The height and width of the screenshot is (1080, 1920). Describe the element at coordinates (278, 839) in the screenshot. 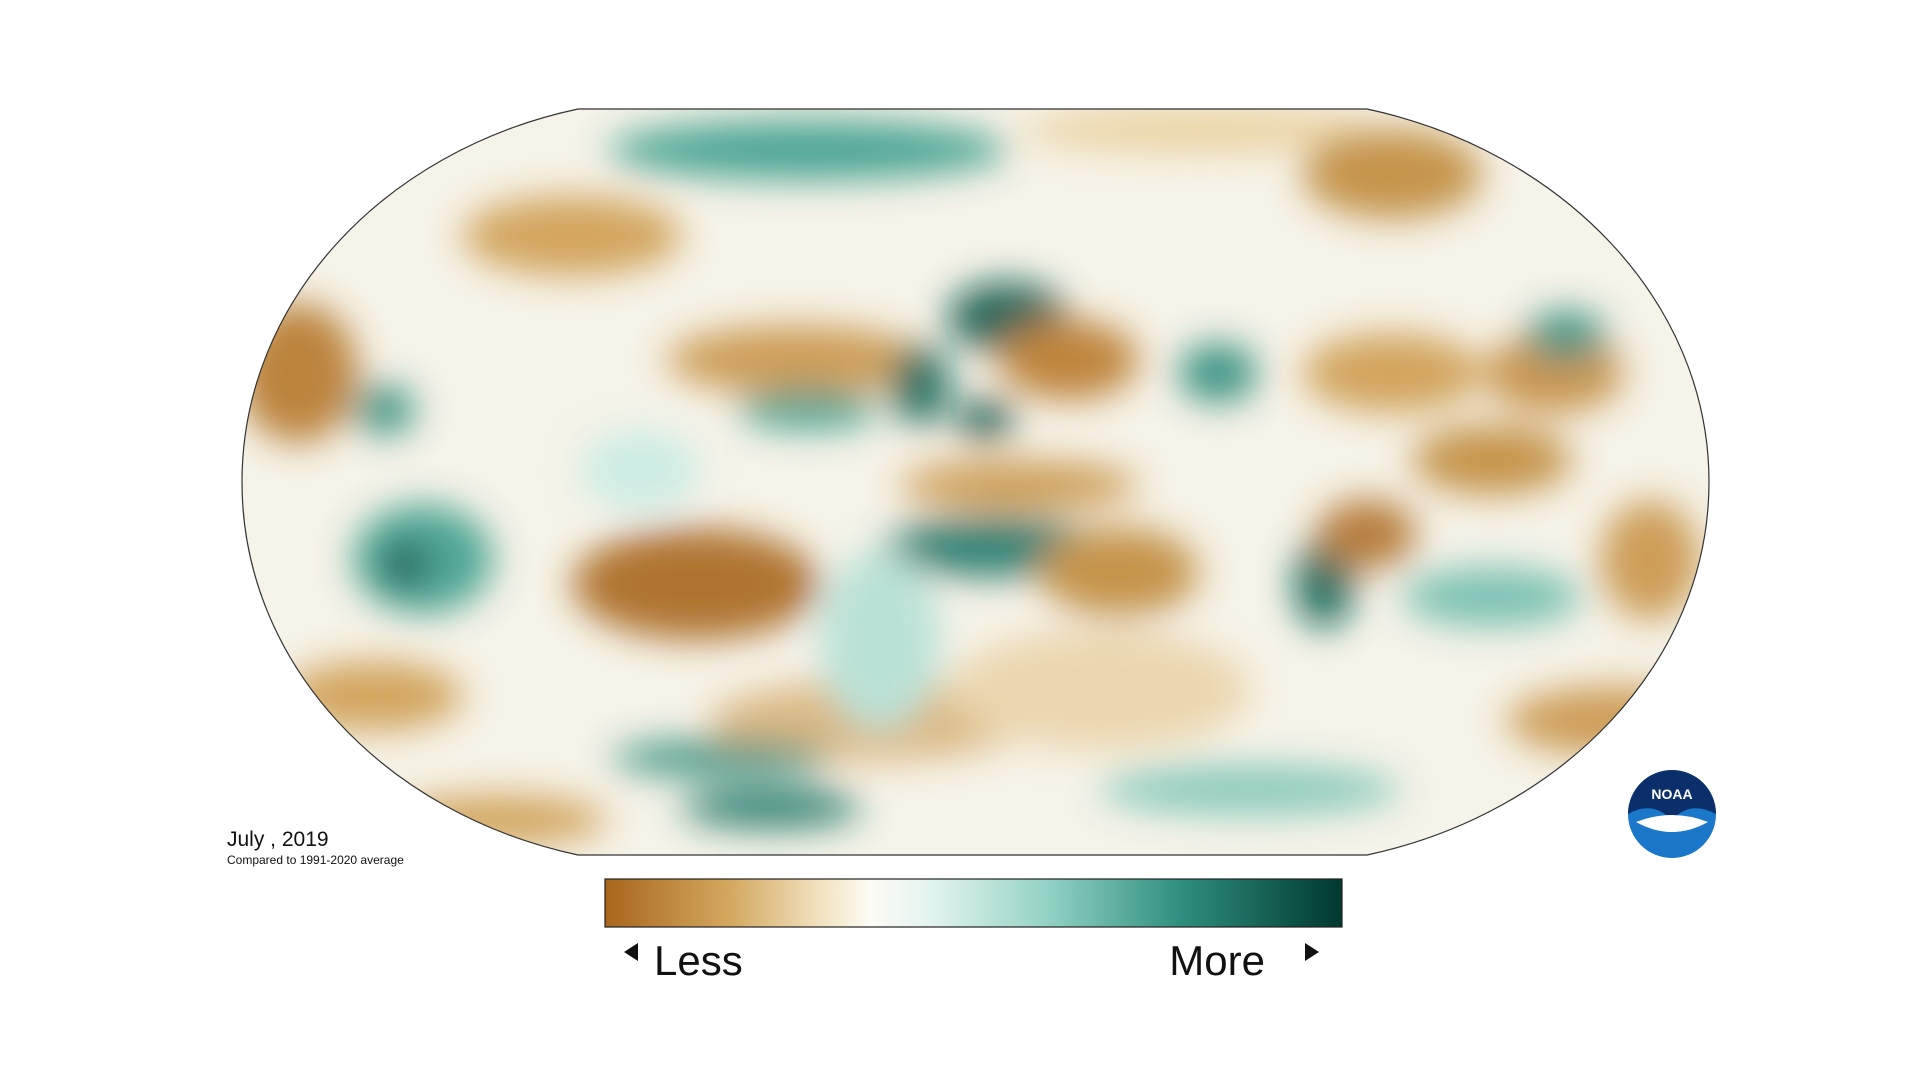

I see `map-title: July , 2019` at that location.